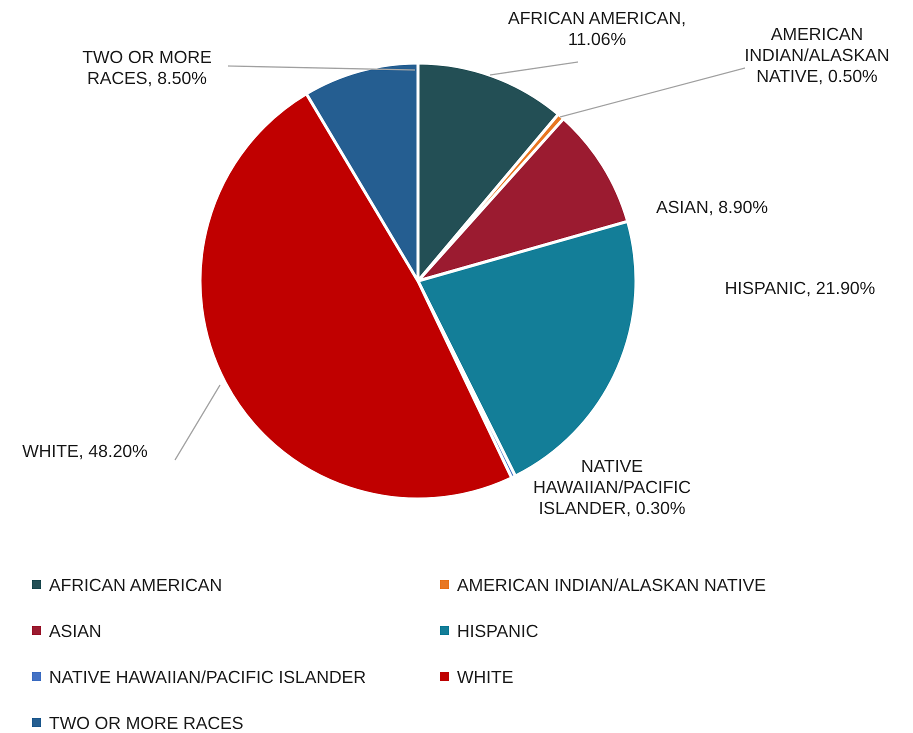  I want to click on data-label: WHITE, 48.20%, so click(85, 451).